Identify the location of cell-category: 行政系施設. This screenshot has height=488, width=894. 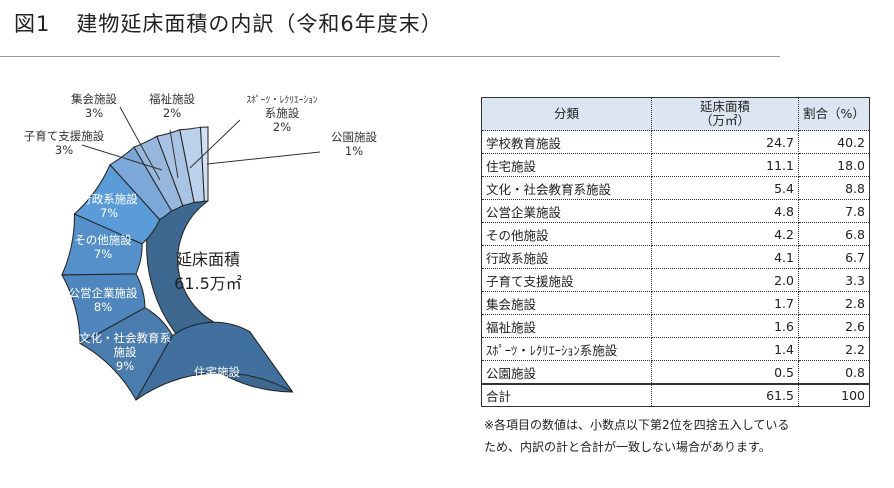
(566, 257).